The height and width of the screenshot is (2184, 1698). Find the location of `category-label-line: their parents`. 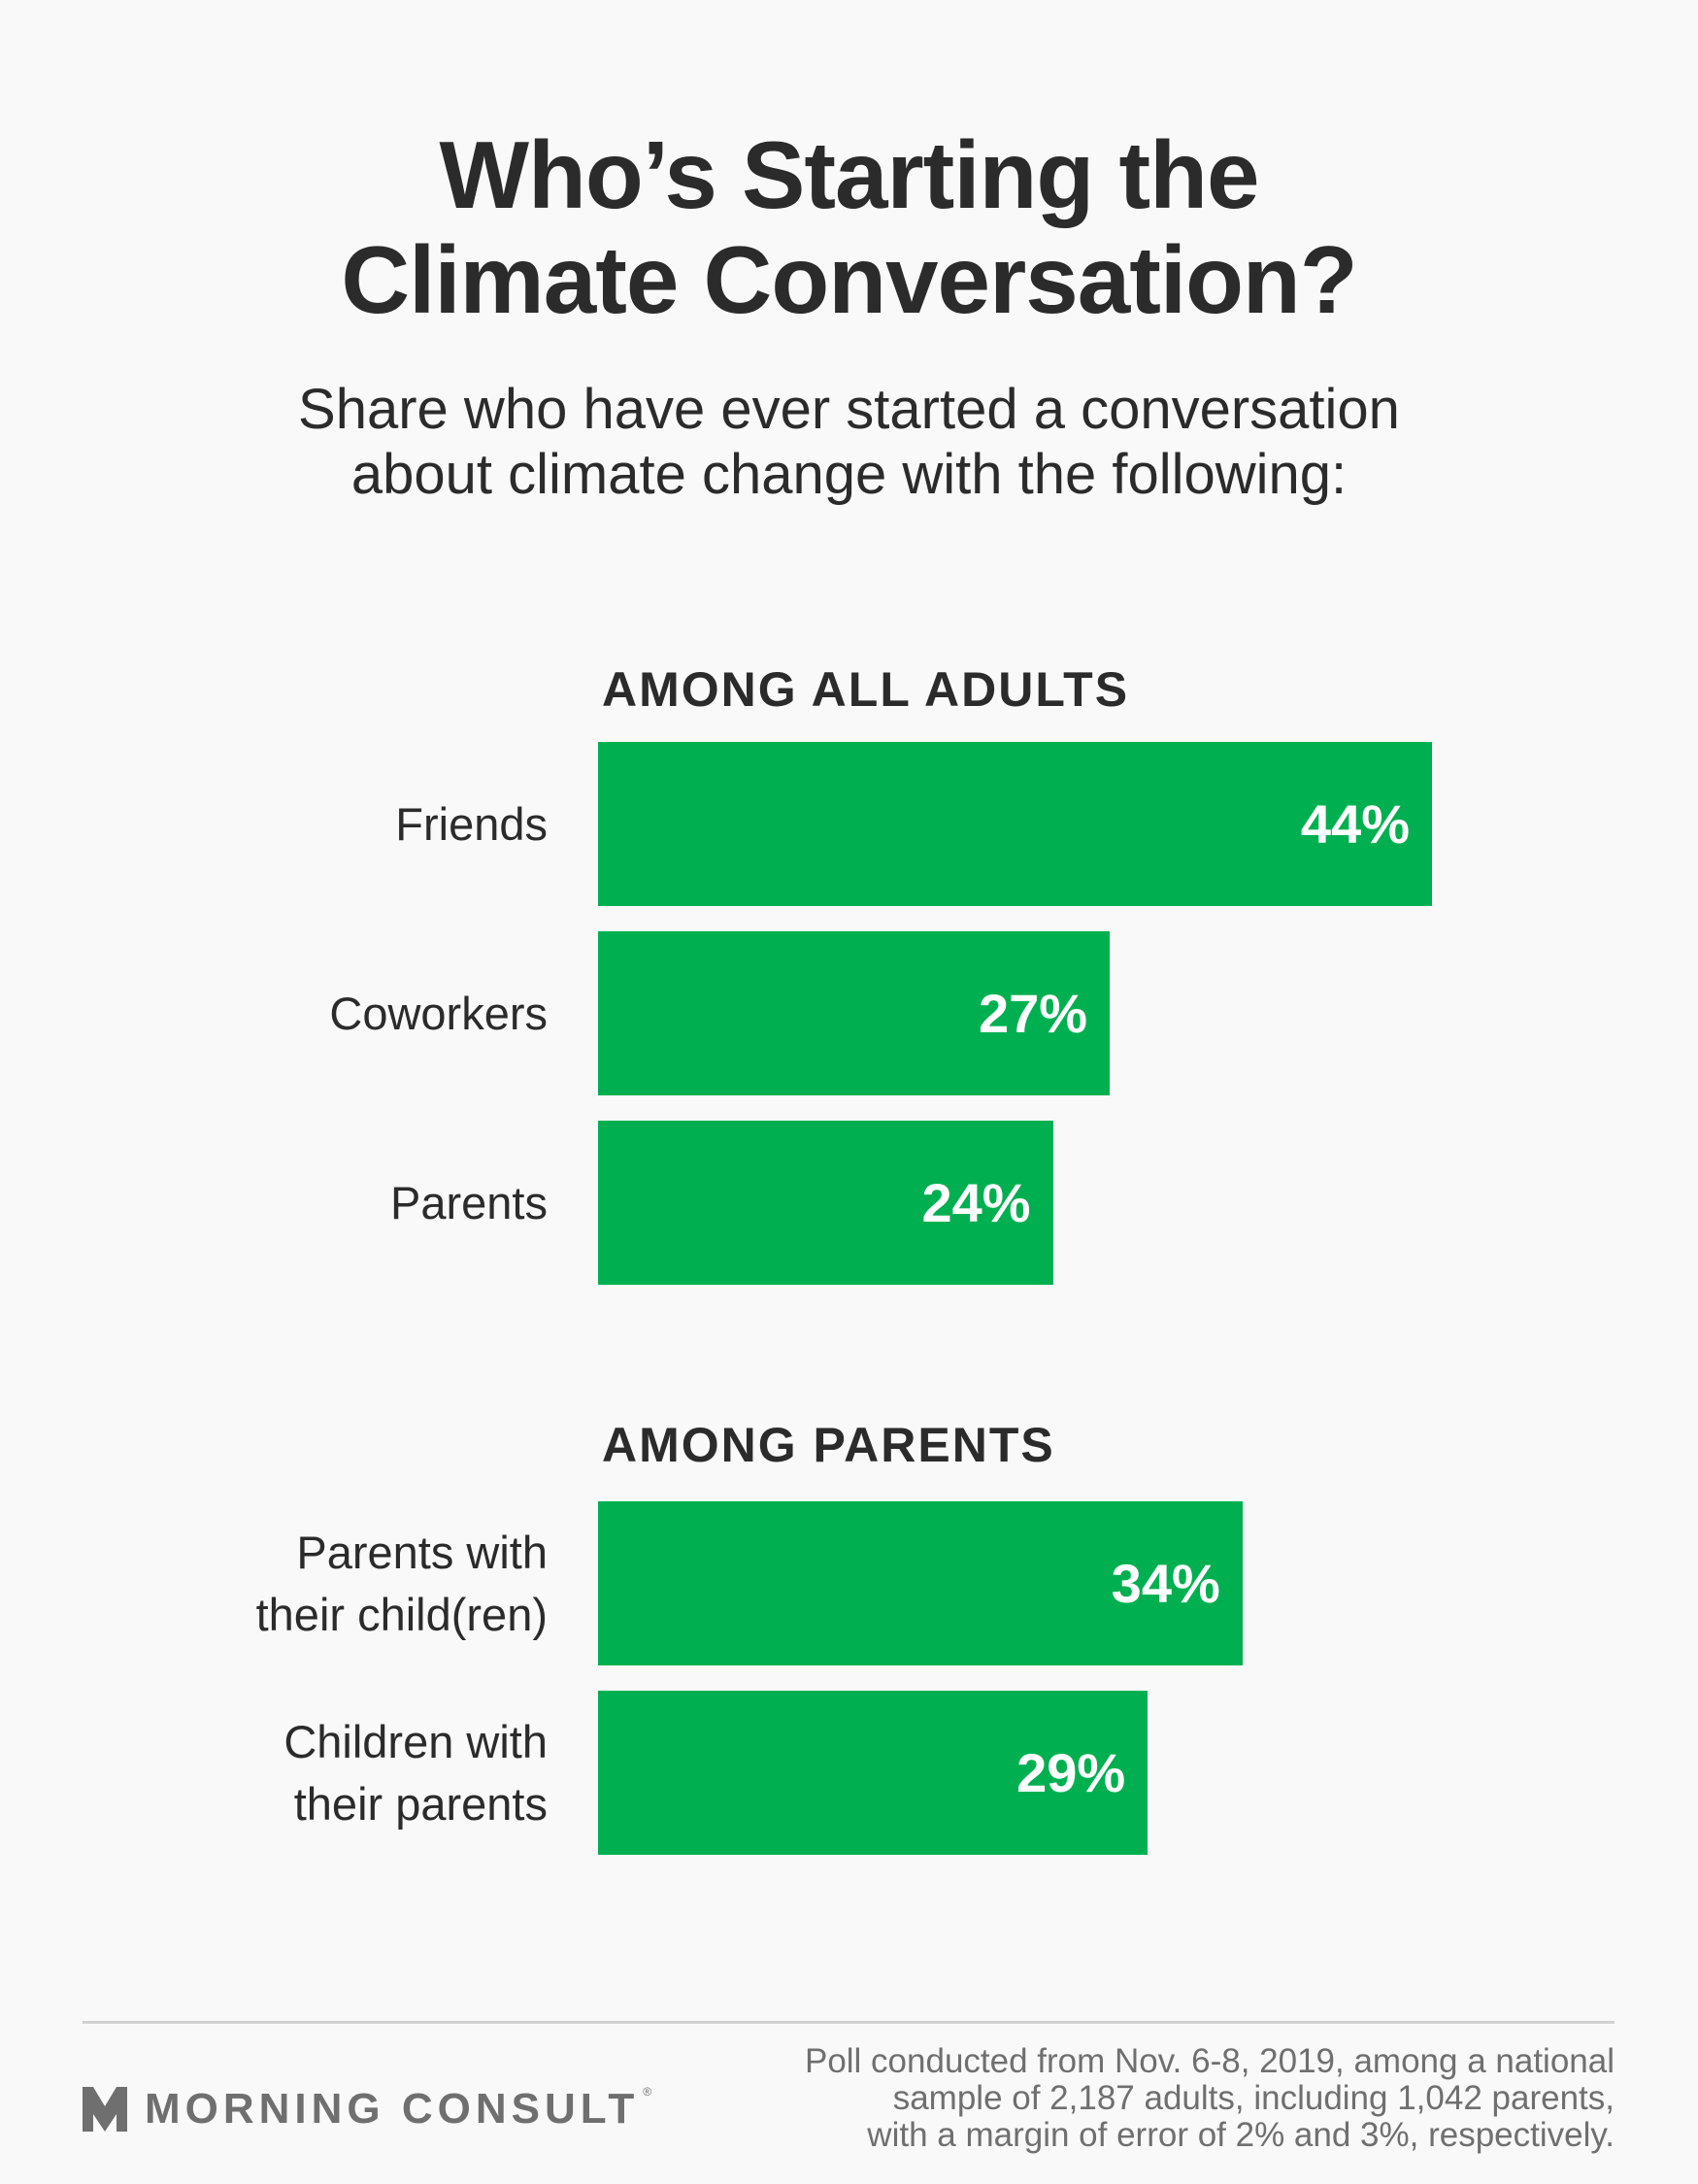

category-label-line: their parents is located at coordinates (420, 1803).